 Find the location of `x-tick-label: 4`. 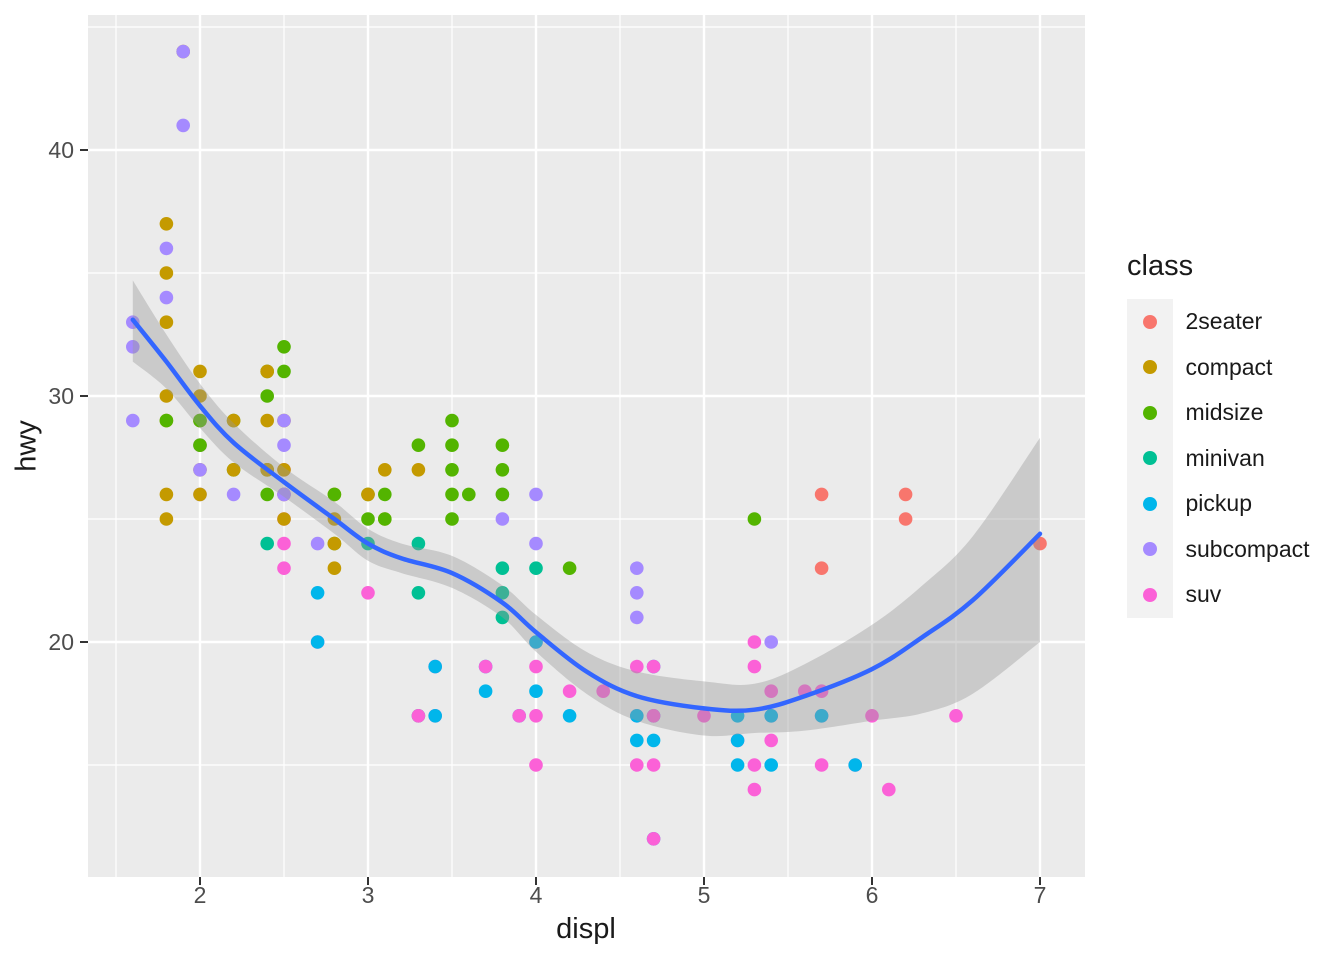

x-tick-label: 4 is located at coordinates (536, 895).